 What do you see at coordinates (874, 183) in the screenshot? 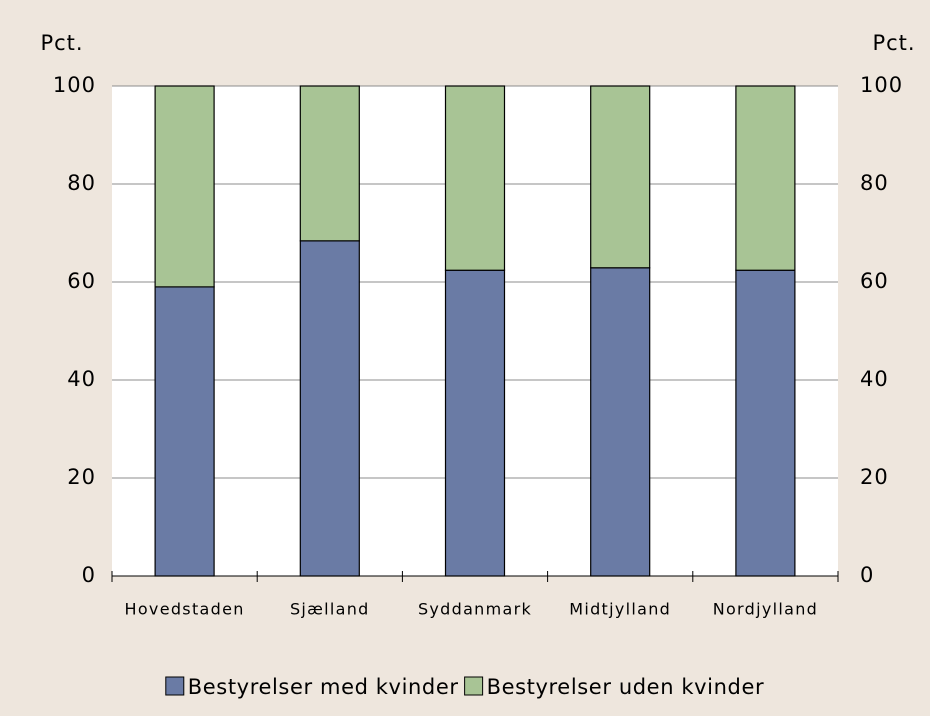
I see `y2-tick-label: 80` at bounding box center [874, 183].